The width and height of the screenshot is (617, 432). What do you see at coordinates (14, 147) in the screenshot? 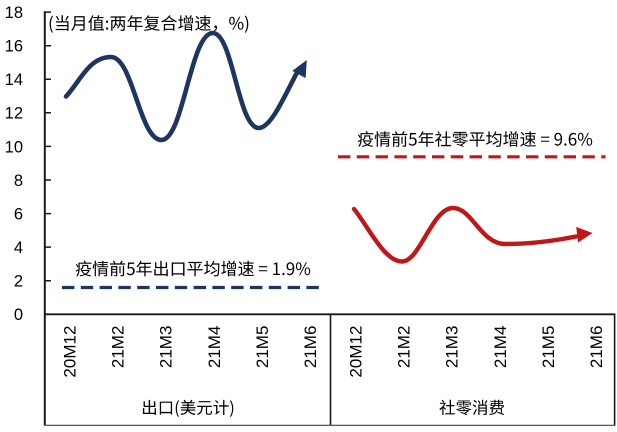
I see `svg-text: 10` at bounding box center [14, 147].